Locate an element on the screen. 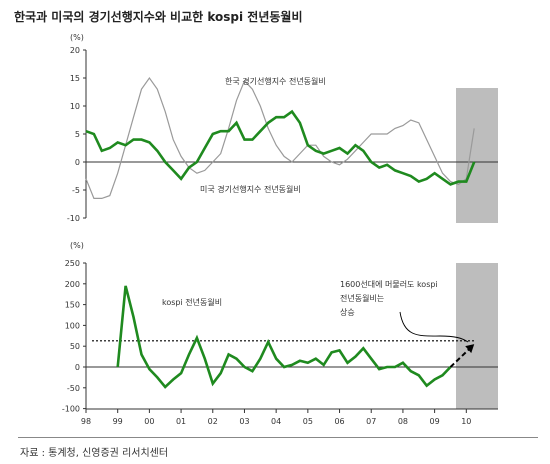  bottom-y-tick-label: 150 is located at coordinates (72, 305).